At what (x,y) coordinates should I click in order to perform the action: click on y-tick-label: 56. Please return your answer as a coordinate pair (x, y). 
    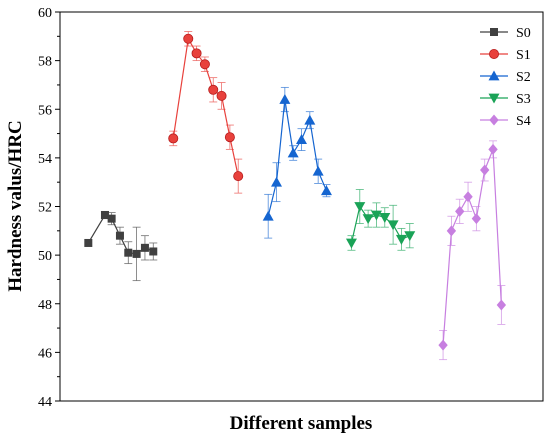
    Looking at the image, I should click on (45, 110).